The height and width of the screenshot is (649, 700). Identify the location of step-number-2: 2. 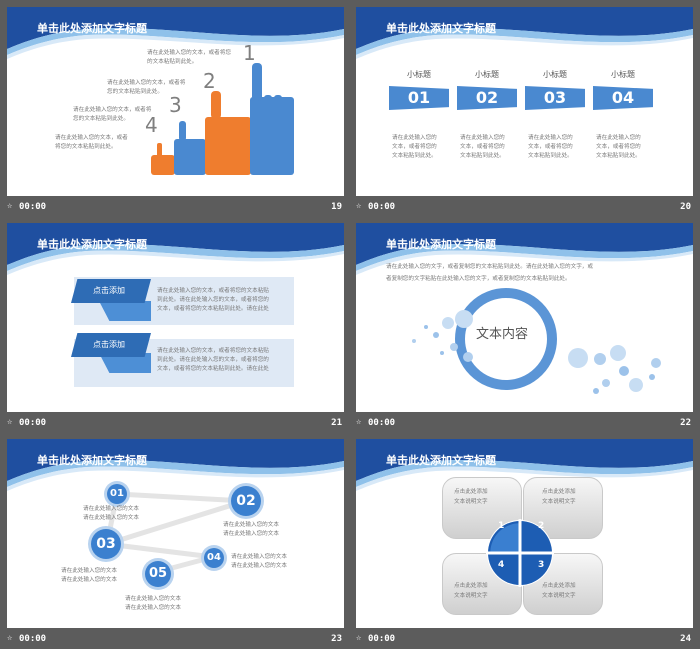
(209, 81).